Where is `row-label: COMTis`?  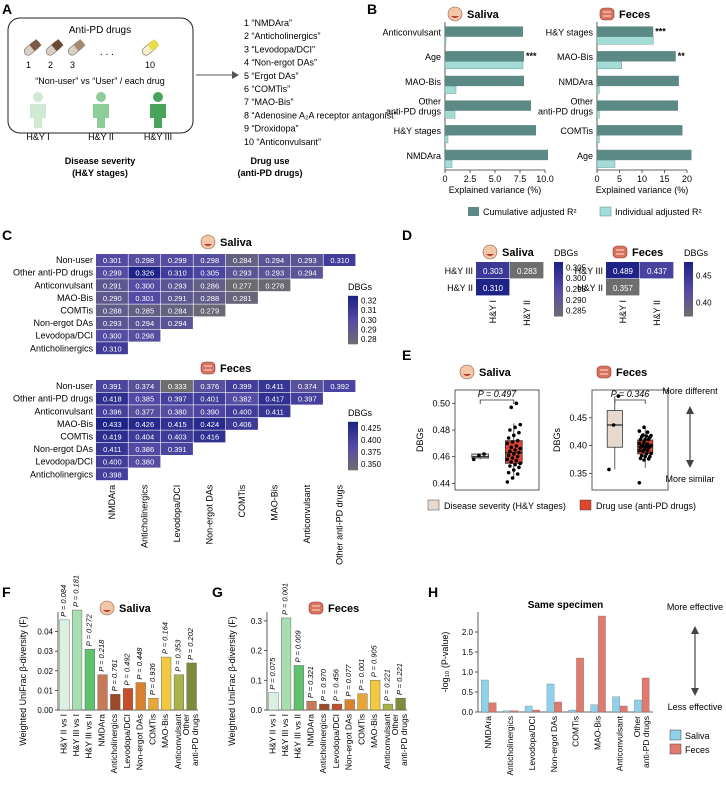 row-label: COMTis is located at coordinates (76, 310).